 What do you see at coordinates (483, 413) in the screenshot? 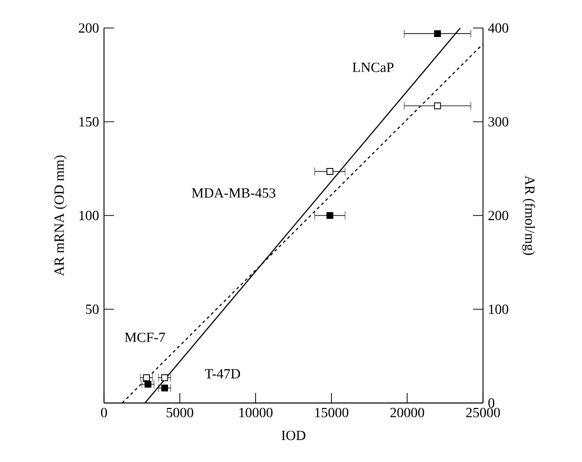
I see `x-tick-label: 25000` at bounding box center [483, 413].